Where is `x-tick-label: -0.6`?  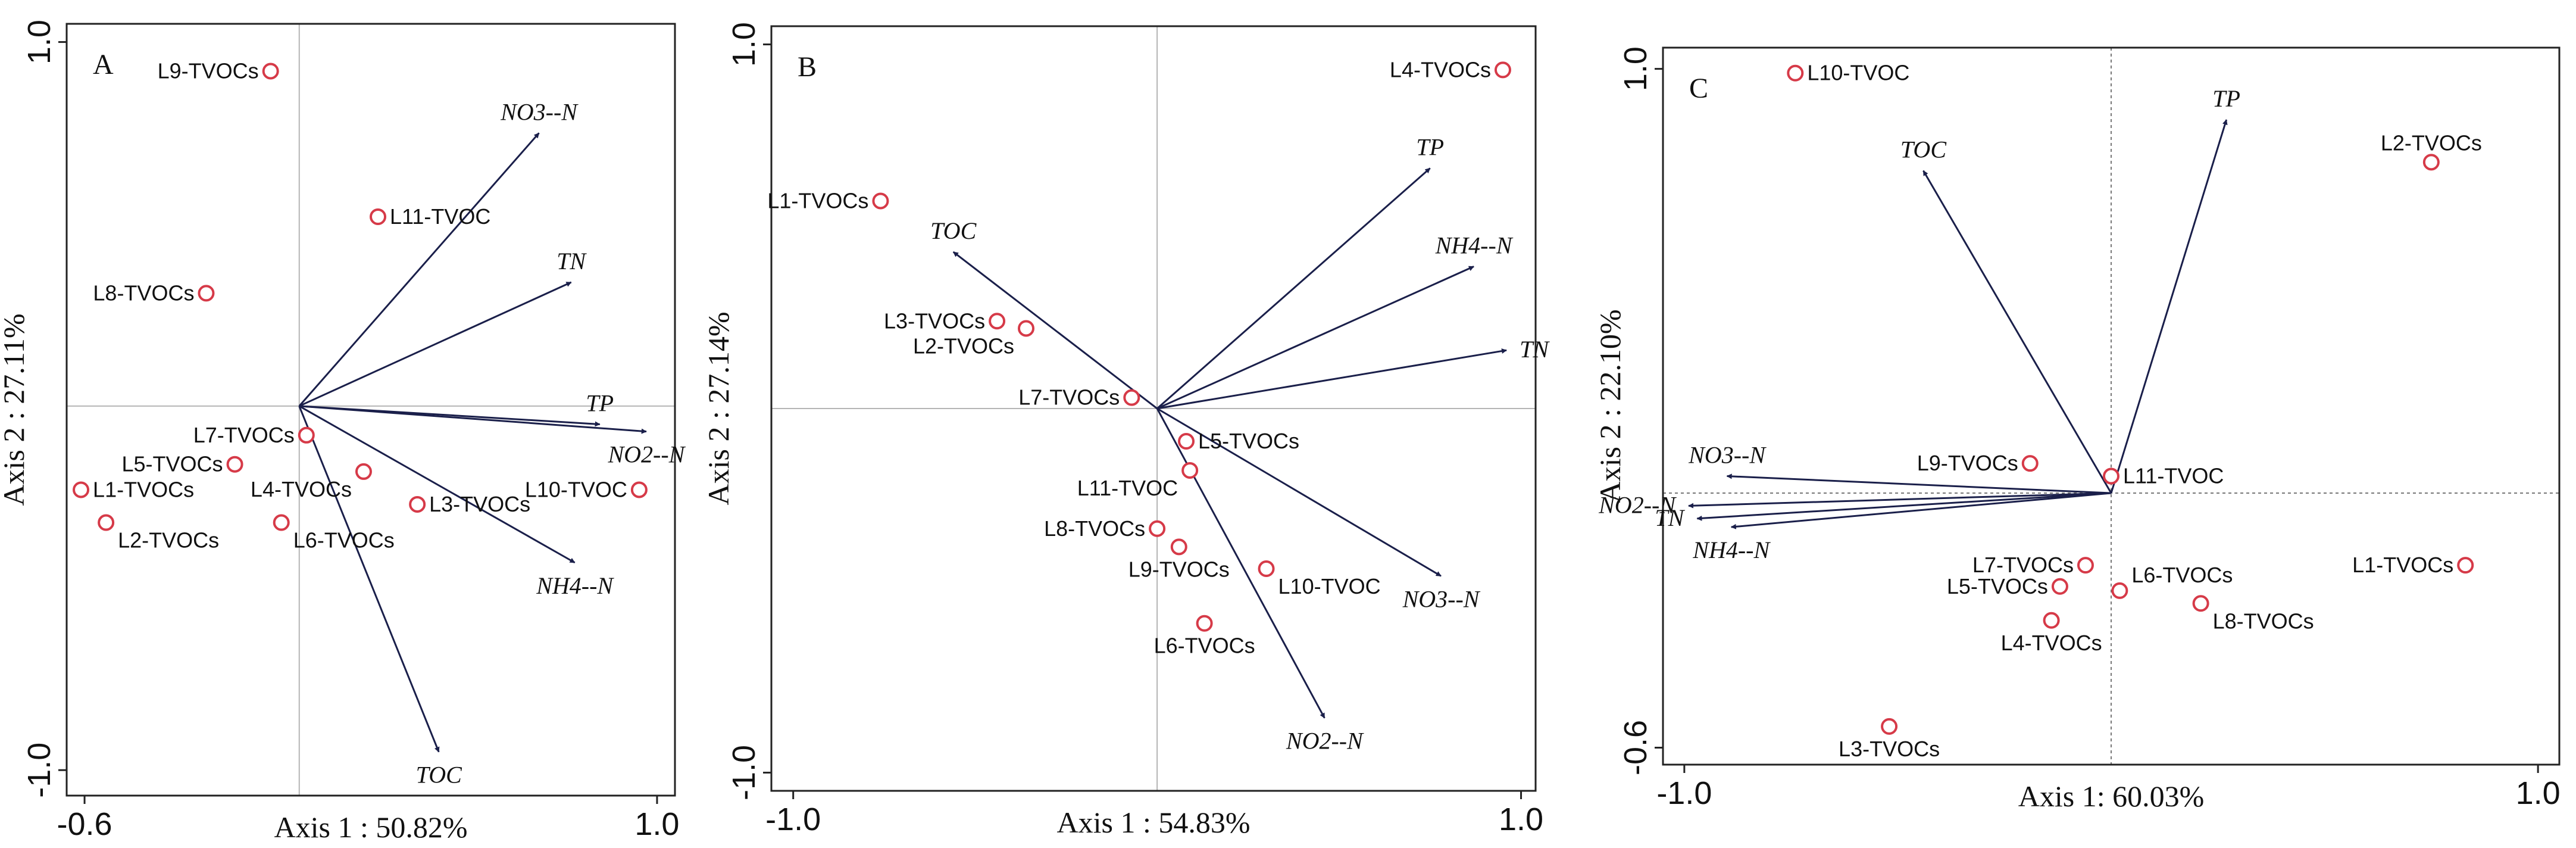
x-tick-label: -0.6 is located at coordinates (84, 824).